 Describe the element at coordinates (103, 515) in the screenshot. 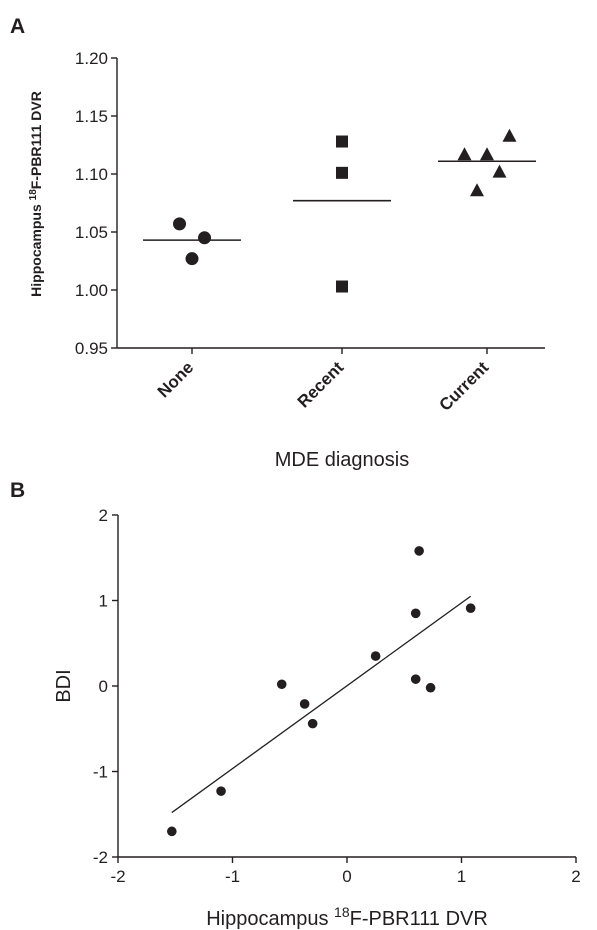

I see `panel-b-y-tick-label: 2` at that location.